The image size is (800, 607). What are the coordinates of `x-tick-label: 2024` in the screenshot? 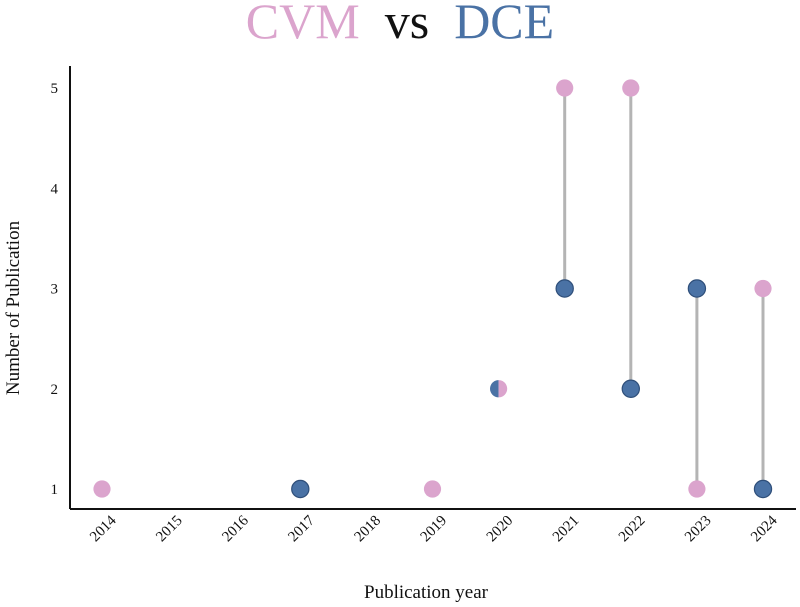 It's located at (764, 528).